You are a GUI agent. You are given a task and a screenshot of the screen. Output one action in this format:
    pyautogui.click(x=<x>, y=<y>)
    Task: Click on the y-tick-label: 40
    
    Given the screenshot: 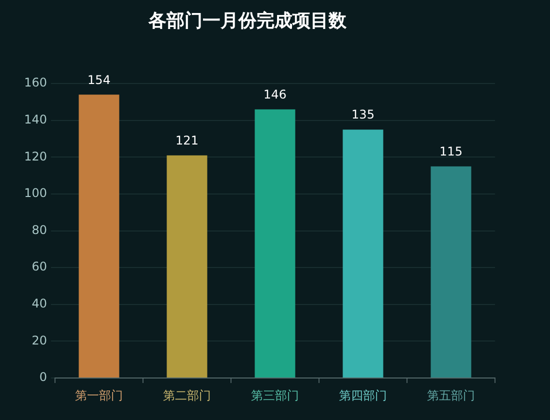 What is the action you would take?
    pyautogui.click(x=39, y=303)
    